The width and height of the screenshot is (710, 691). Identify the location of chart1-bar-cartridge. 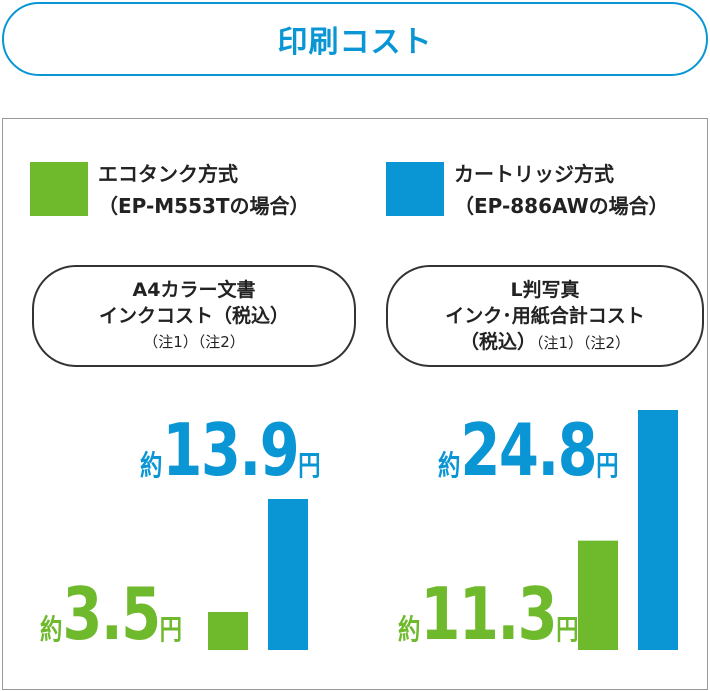
(288, 574).